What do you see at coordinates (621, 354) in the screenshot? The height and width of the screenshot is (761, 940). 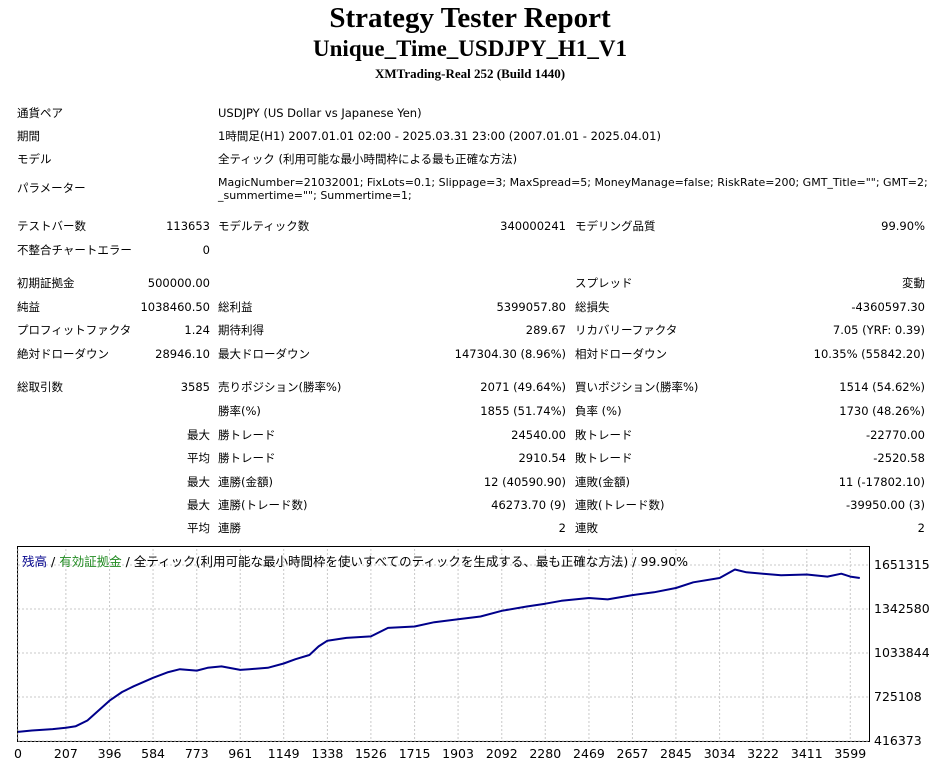 I see `rel-drawdown-label: 相対ドローダウン` at bounding box center [621, 354].